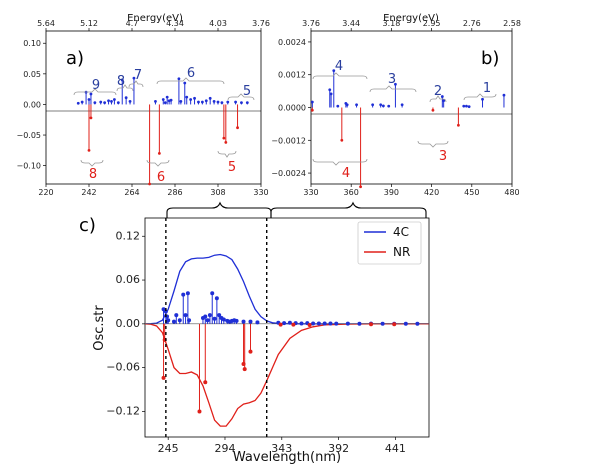 This screenshot has height=465, width=598. I want to click on panel-a-label-6-blue: 6, so click(191, 73).